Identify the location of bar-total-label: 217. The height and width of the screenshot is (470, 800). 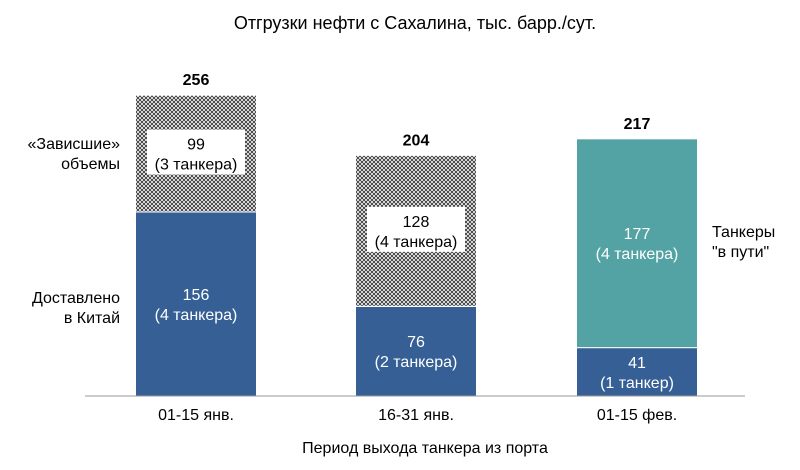
(637, 124).